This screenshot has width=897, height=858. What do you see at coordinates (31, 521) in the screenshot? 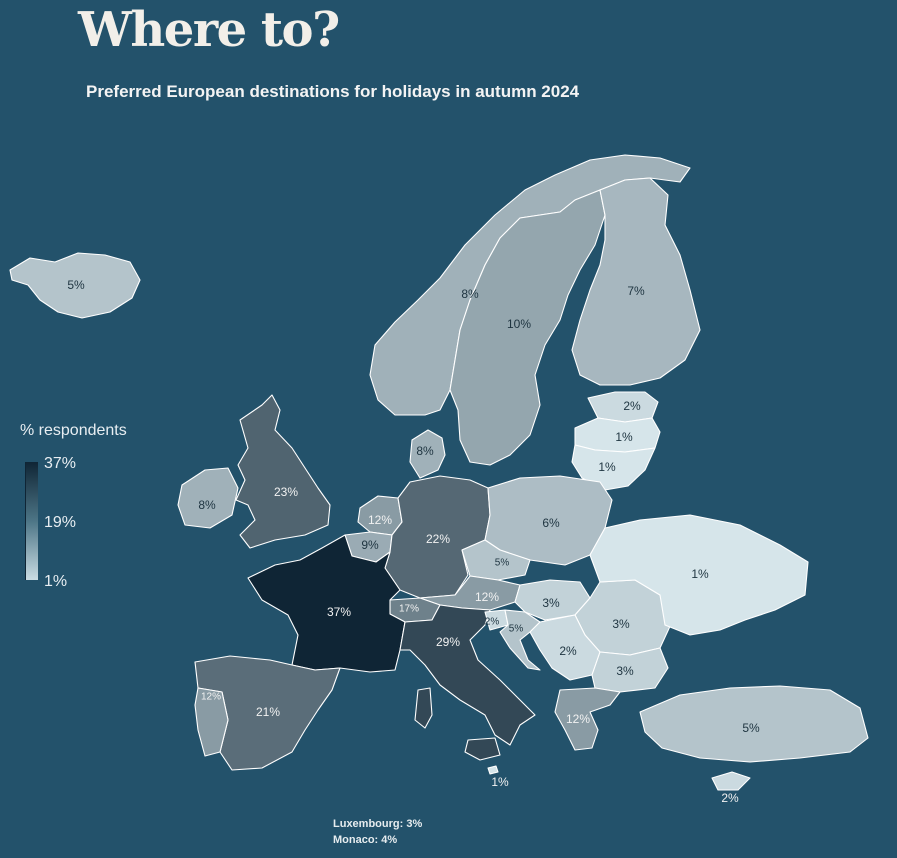
I see `legend-color-scale` at bounding box center [31, 521].